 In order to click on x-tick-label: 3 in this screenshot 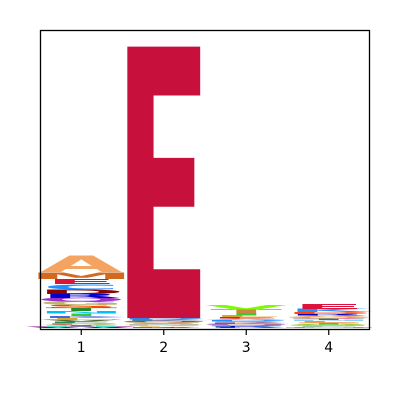, I will do `click(246, 348)`.